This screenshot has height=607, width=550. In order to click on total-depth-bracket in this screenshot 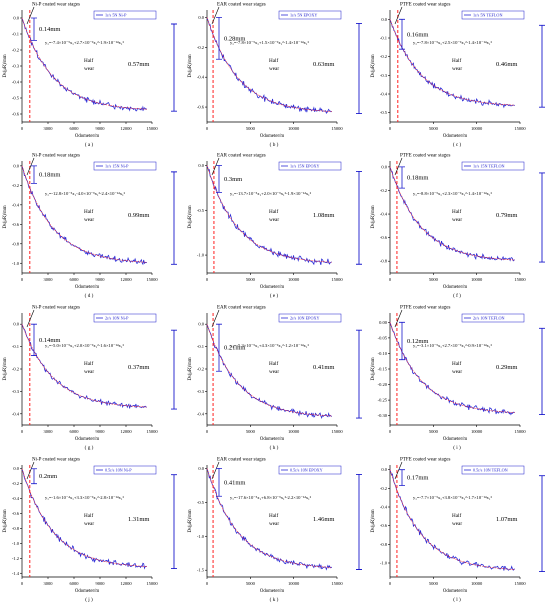, I will do `click(542, 371)`.